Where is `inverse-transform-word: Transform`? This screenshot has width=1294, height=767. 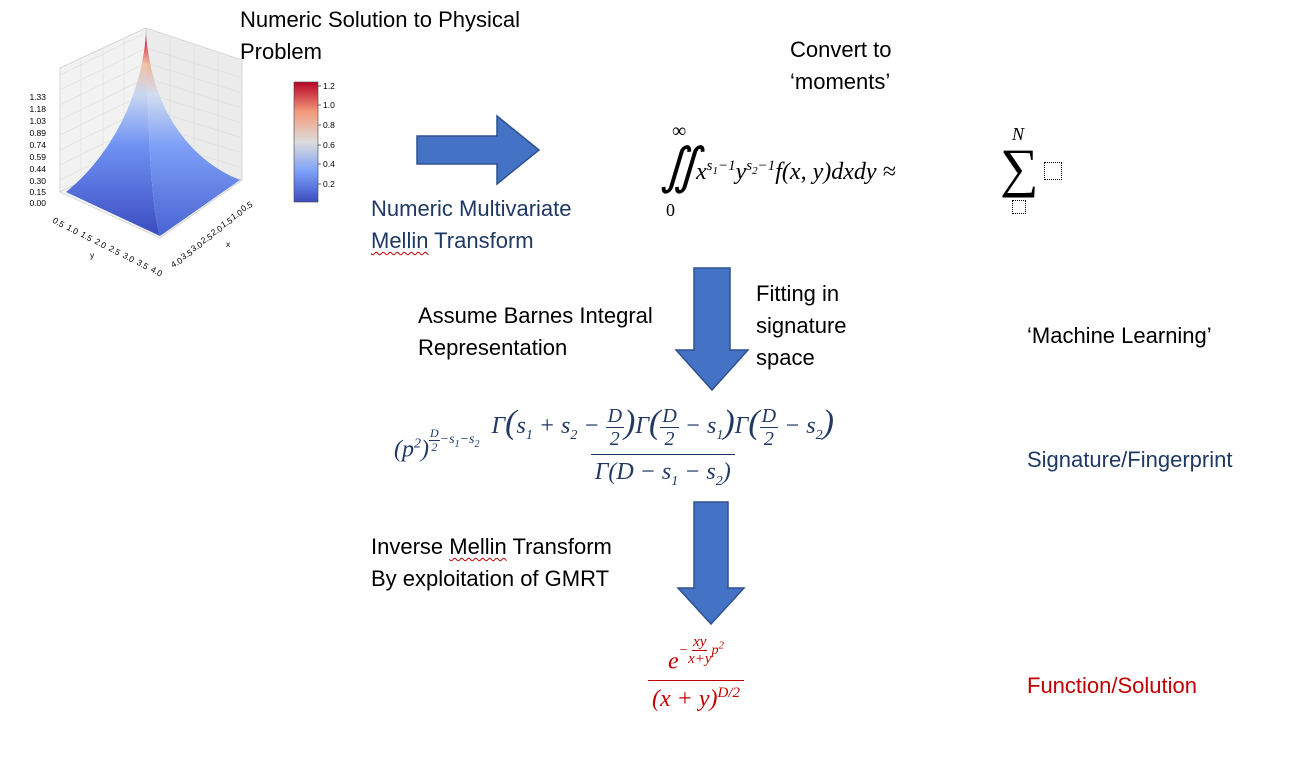
inverse-transform-word: Transform is located at coordinates (559, 546).